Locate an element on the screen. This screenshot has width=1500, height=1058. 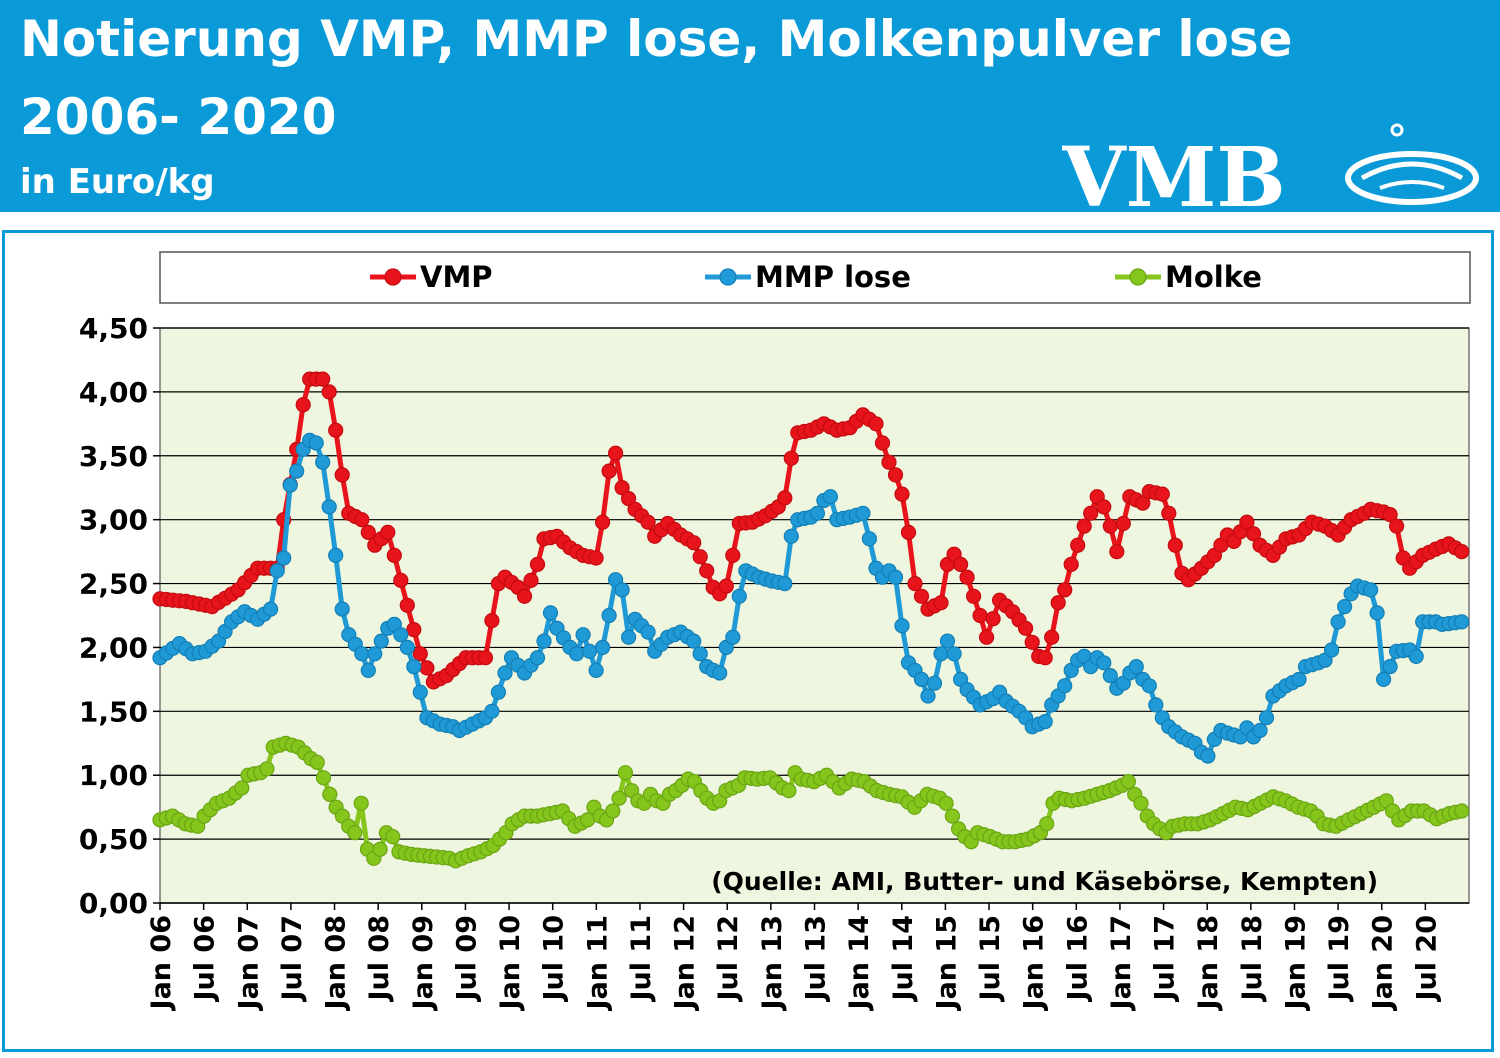
legend-swatch-marker is located at coordinates (728, 277).